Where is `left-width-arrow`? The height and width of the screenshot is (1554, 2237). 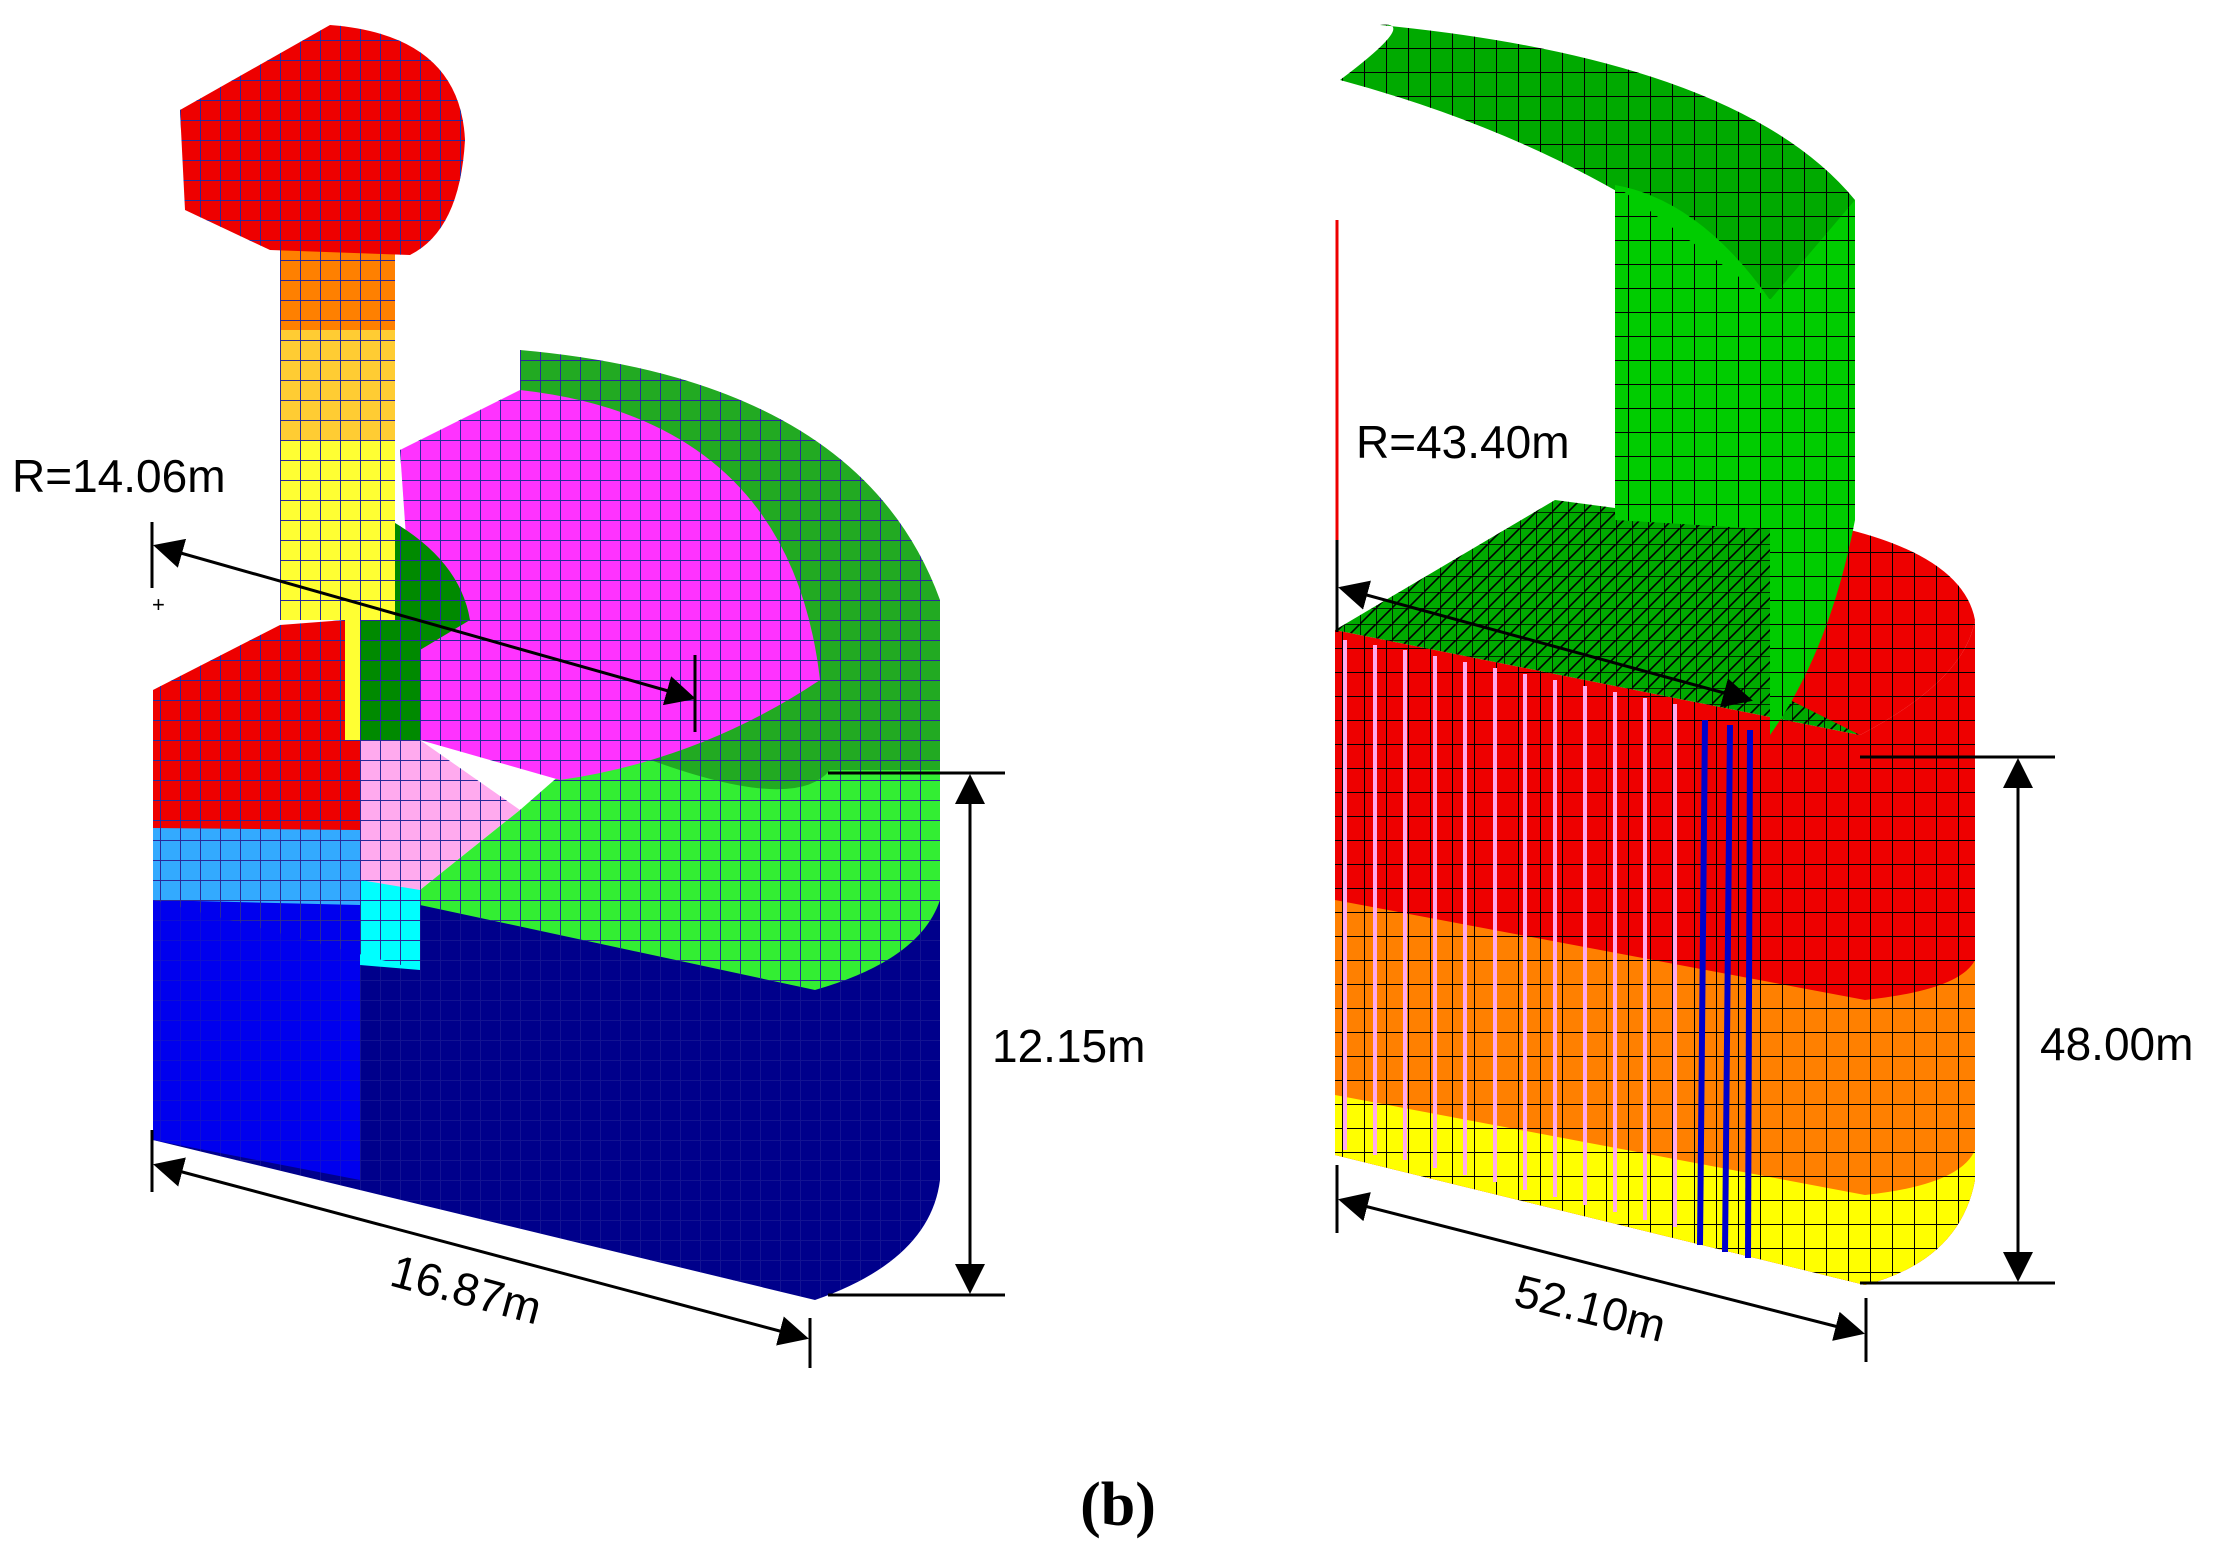
left-width-arrow is located at coordinates (481, 1251).